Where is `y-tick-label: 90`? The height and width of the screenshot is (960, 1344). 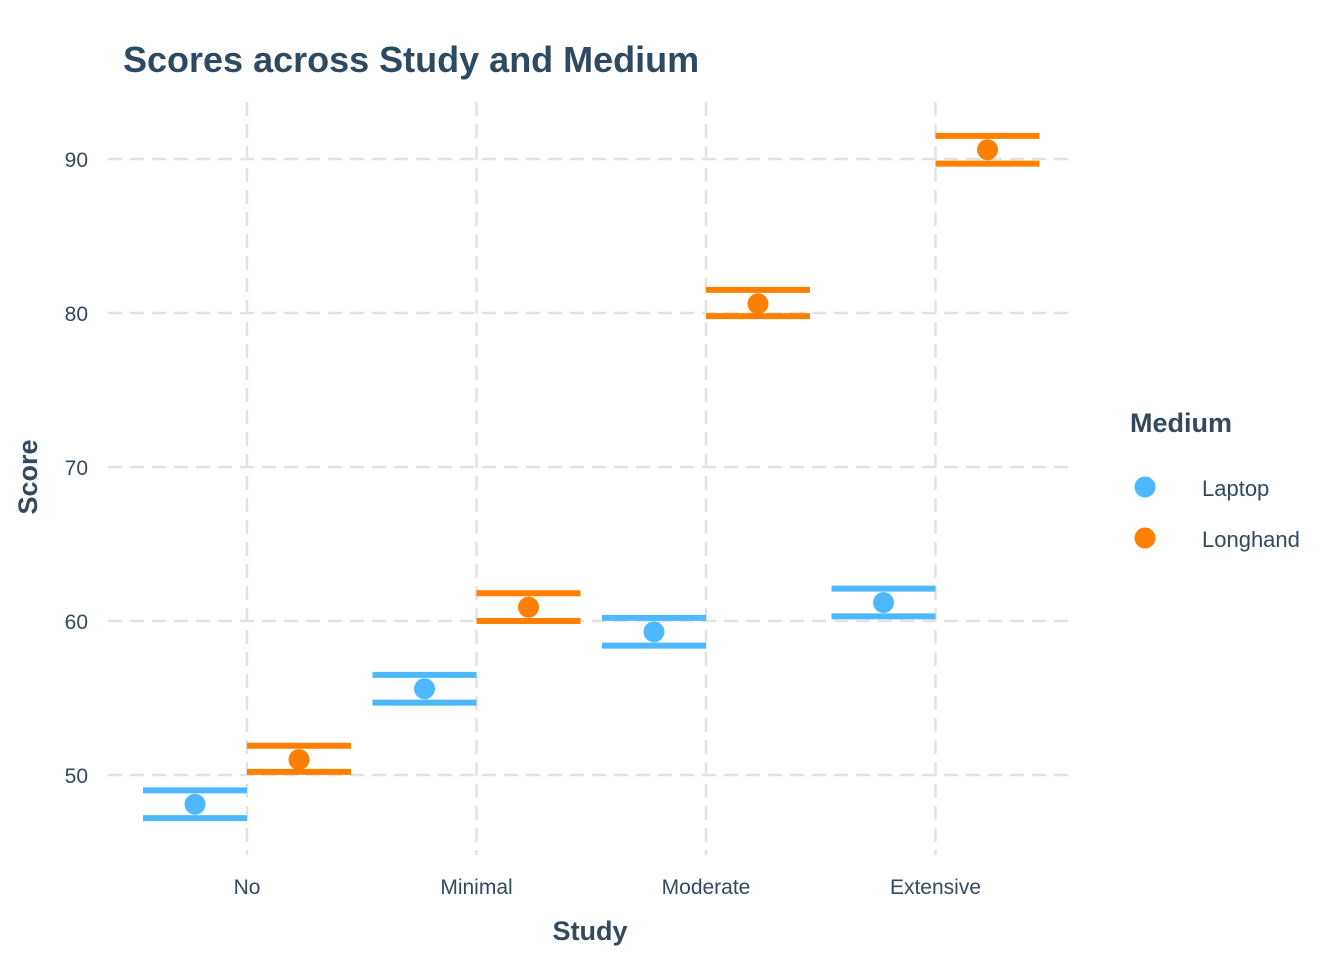
y-tick-label: 90 is located at coordinates (76, 160).